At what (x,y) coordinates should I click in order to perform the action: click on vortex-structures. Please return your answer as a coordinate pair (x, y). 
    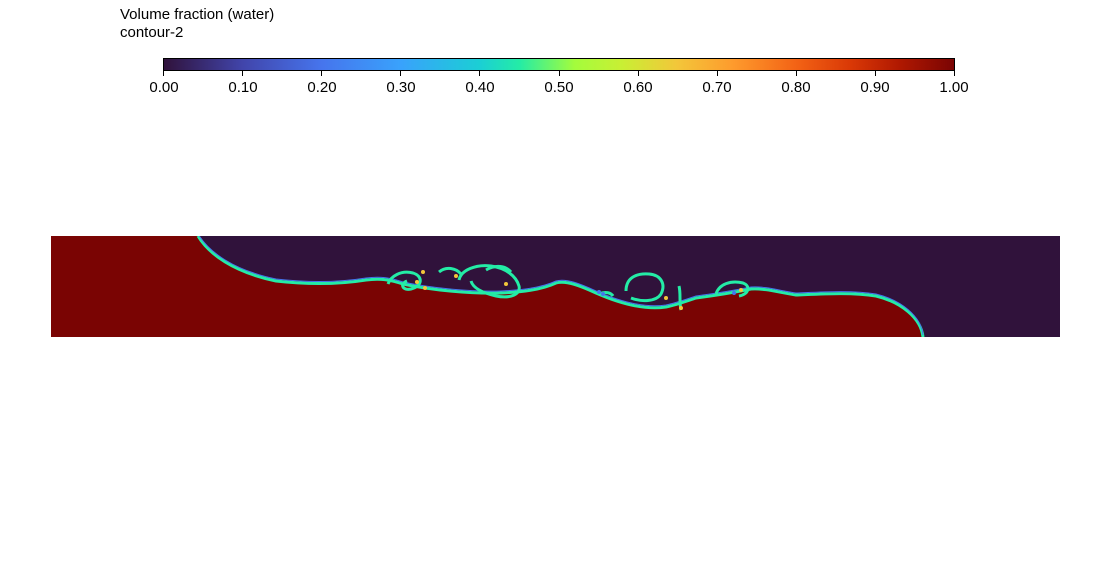
    Looking at the image, I should click on (568, 287).